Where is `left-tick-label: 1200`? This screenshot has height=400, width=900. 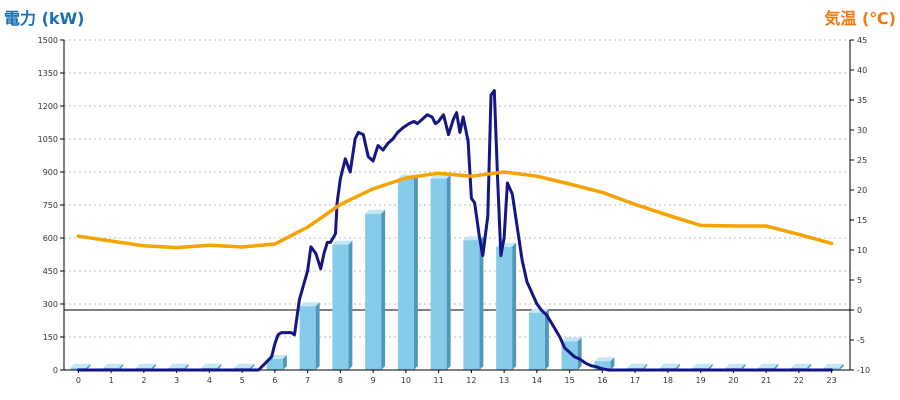 left-tick-label: 1200 is located at coordinates (48, 106).